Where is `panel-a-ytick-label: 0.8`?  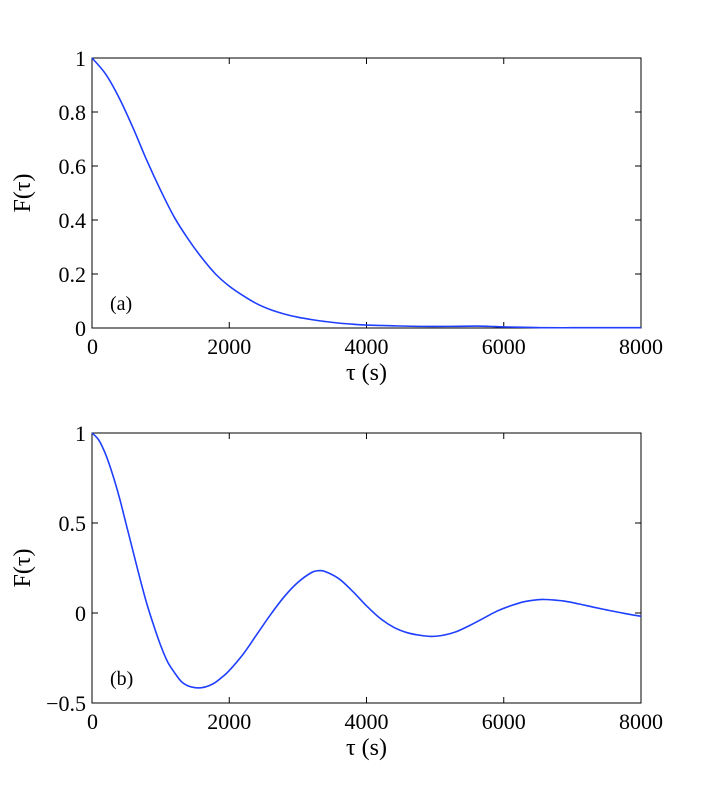
panel-a-ytick-label: 0.8 is located at coordinates (73, 112).